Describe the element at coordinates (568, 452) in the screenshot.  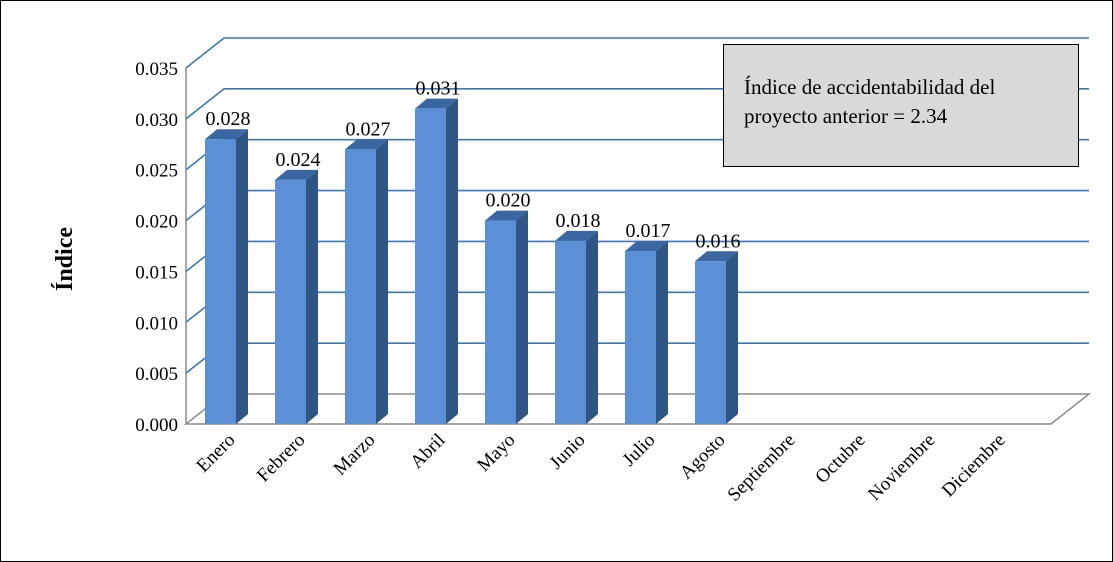
I see `x-tick-label: Junio` at that location.